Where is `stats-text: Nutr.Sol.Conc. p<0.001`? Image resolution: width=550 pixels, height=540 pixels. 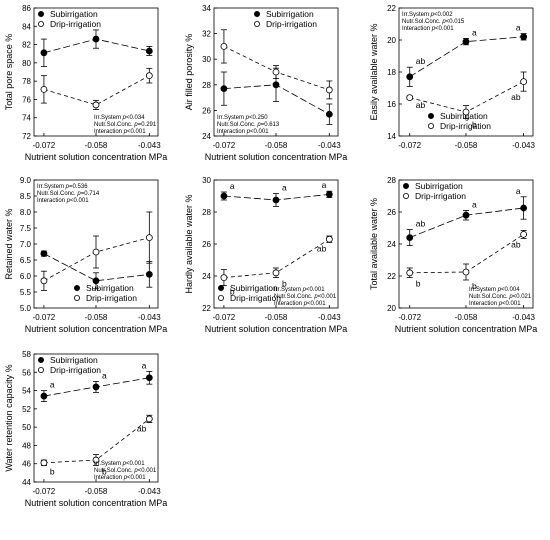 stats-text: Nutr.Sol.Conc. p<0.001 is located at coordinates (125, 471).